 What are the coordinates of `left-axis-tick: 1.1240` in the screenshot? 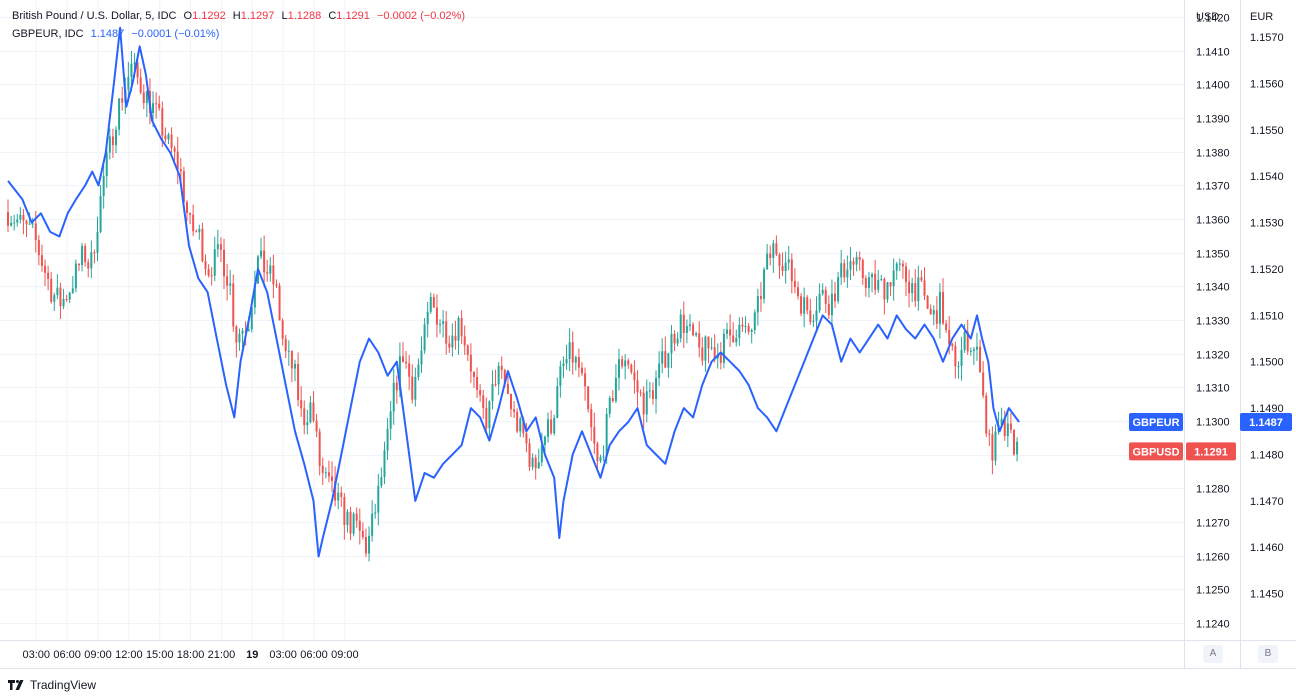 It's located at (1213, 625).